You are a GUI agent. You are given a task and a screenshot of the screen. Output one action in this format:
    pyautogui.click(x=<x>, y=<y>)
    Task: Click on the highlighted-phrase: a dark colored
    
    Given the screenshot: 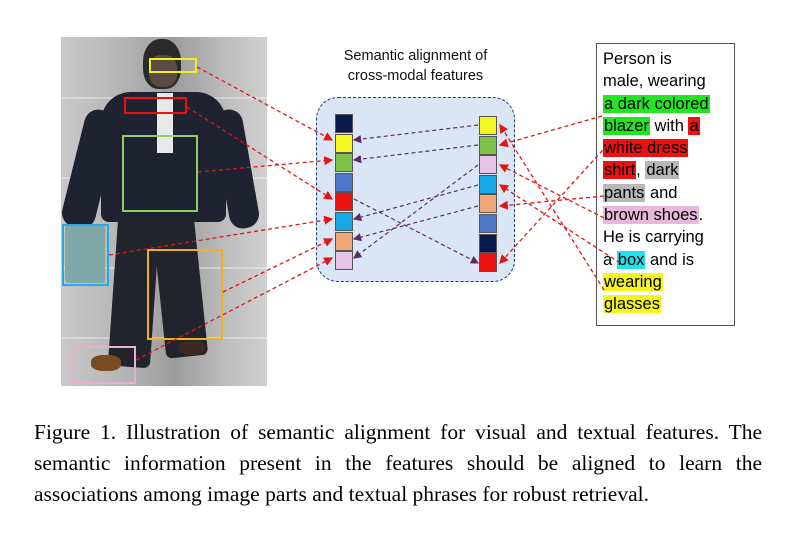 What is the action you would take?
    pyautogui.click(x=656, y=103)
    